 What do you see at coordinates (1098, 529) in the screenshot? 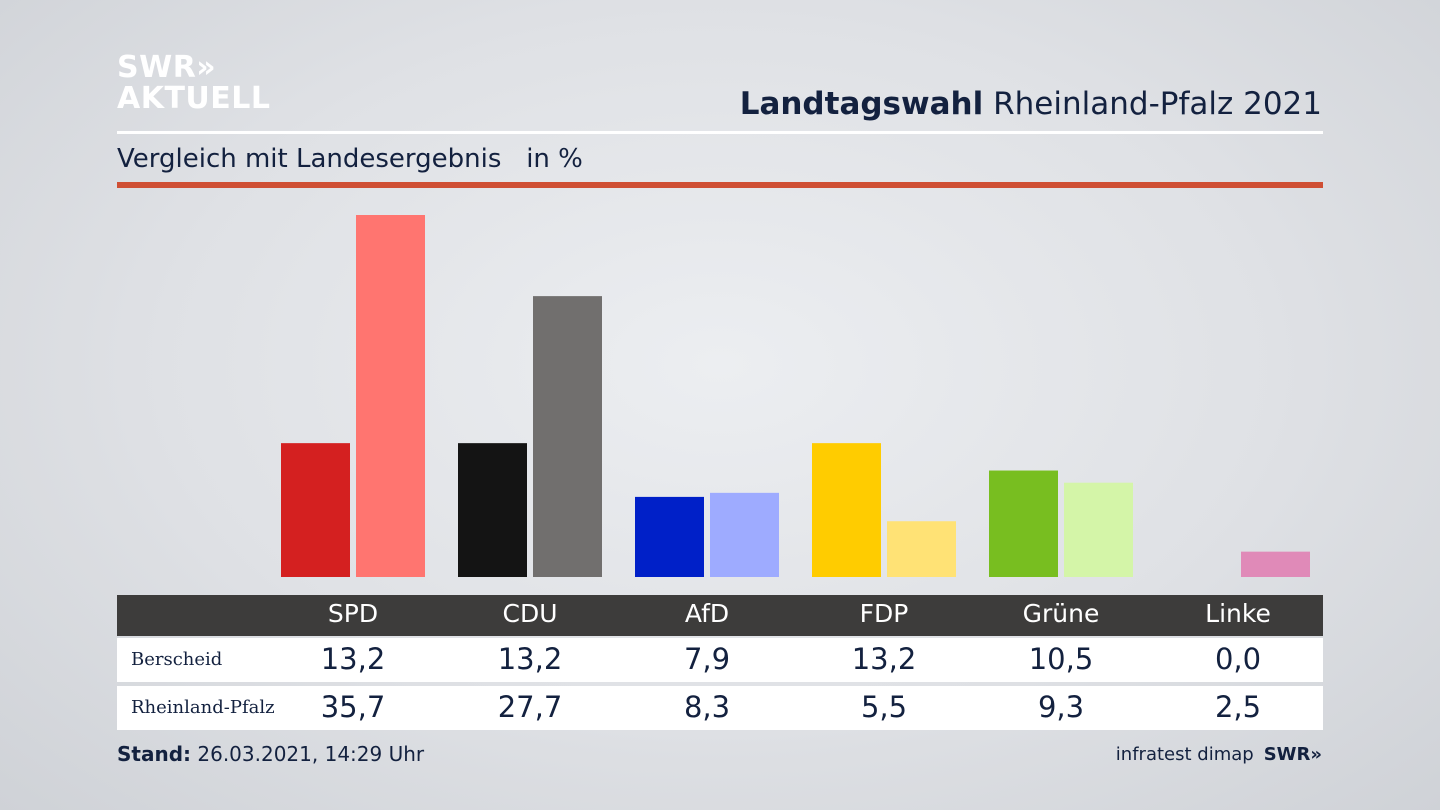
I see `bar-grüne-rlp` at bounding box center [1098, 529].